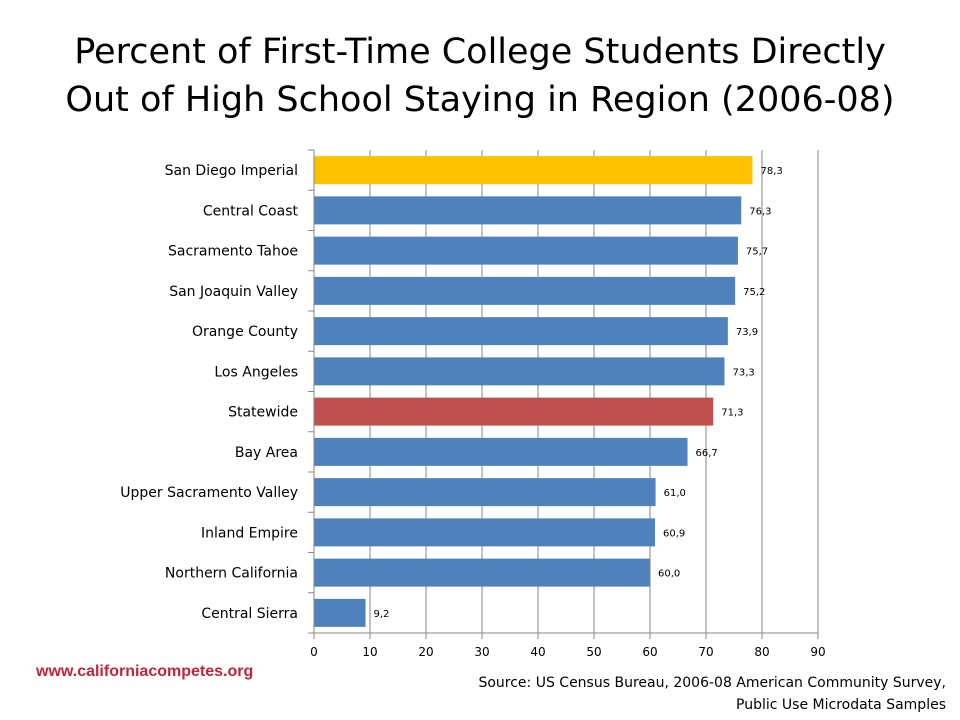  Describe the element at coordinates (771, 171) in the screenshot. I see `data-label-0: 78,3` at that location.